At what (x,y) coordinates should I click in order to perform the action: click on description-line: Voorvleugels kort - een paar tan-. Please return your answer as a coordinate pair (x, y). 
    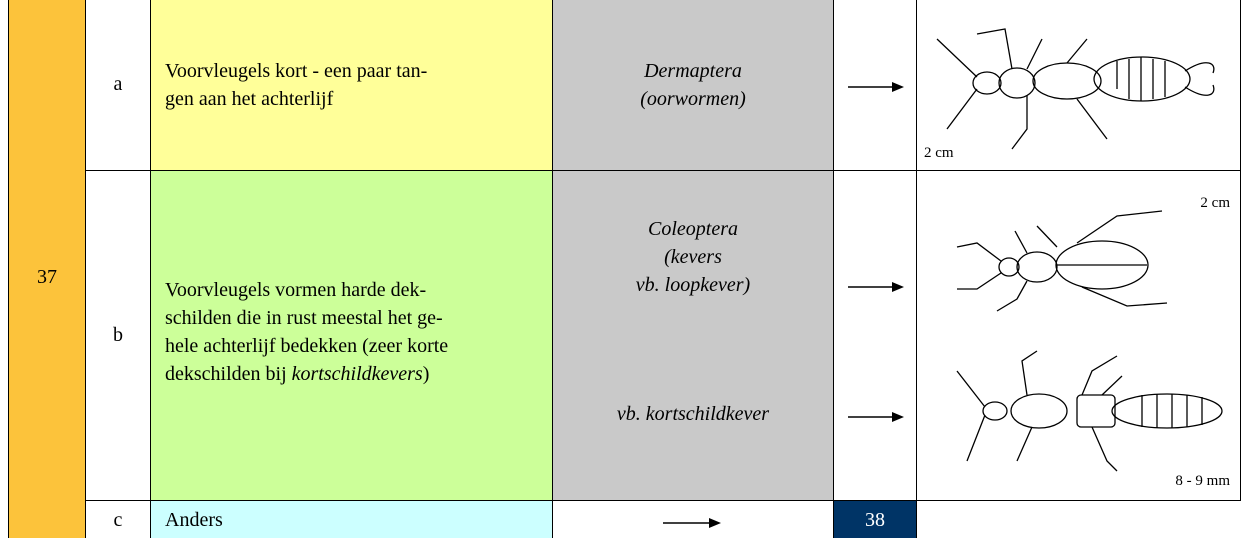
    Looking at the image, I should click on (296, 70).